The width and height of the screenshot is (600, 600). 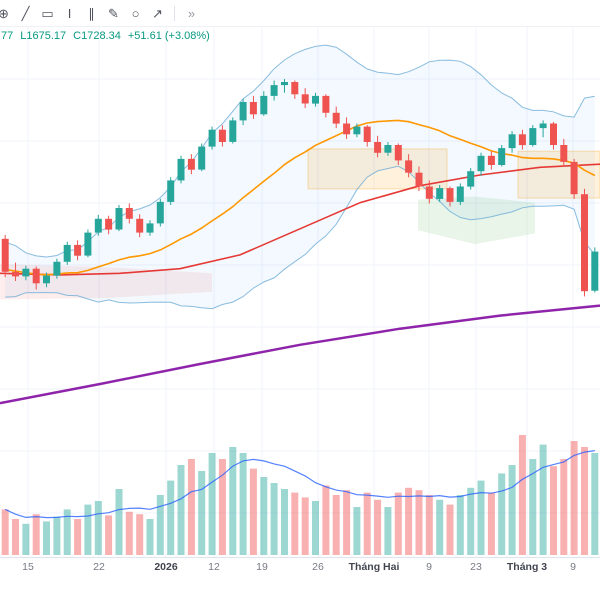 I want to click on brush-tool-button: ✎, so click(x=113, y=13).